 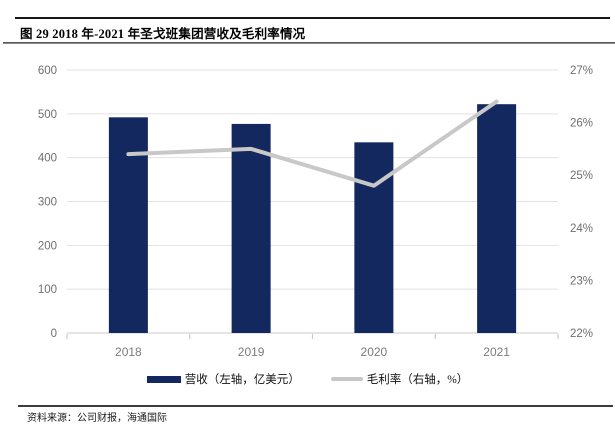 I want to click on source-note: 资料来源：公司财报，海通国际, so click(x=97, y=418).